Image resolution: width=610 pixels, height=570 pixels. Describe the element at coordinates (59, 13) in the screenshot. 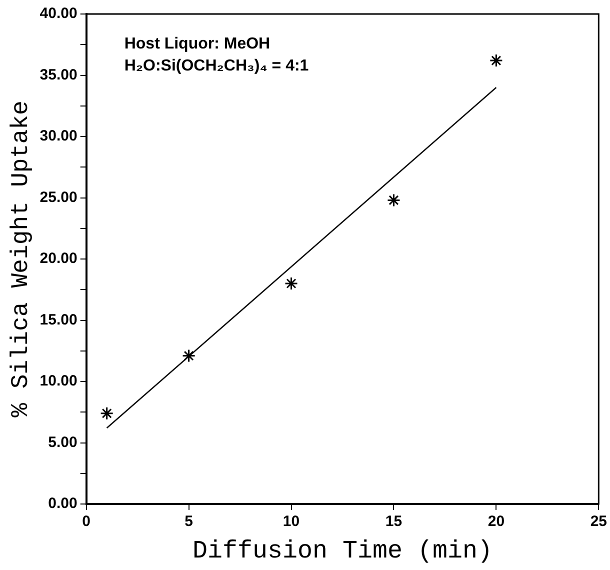

I see `y-tick-label: 40.00` at that location.